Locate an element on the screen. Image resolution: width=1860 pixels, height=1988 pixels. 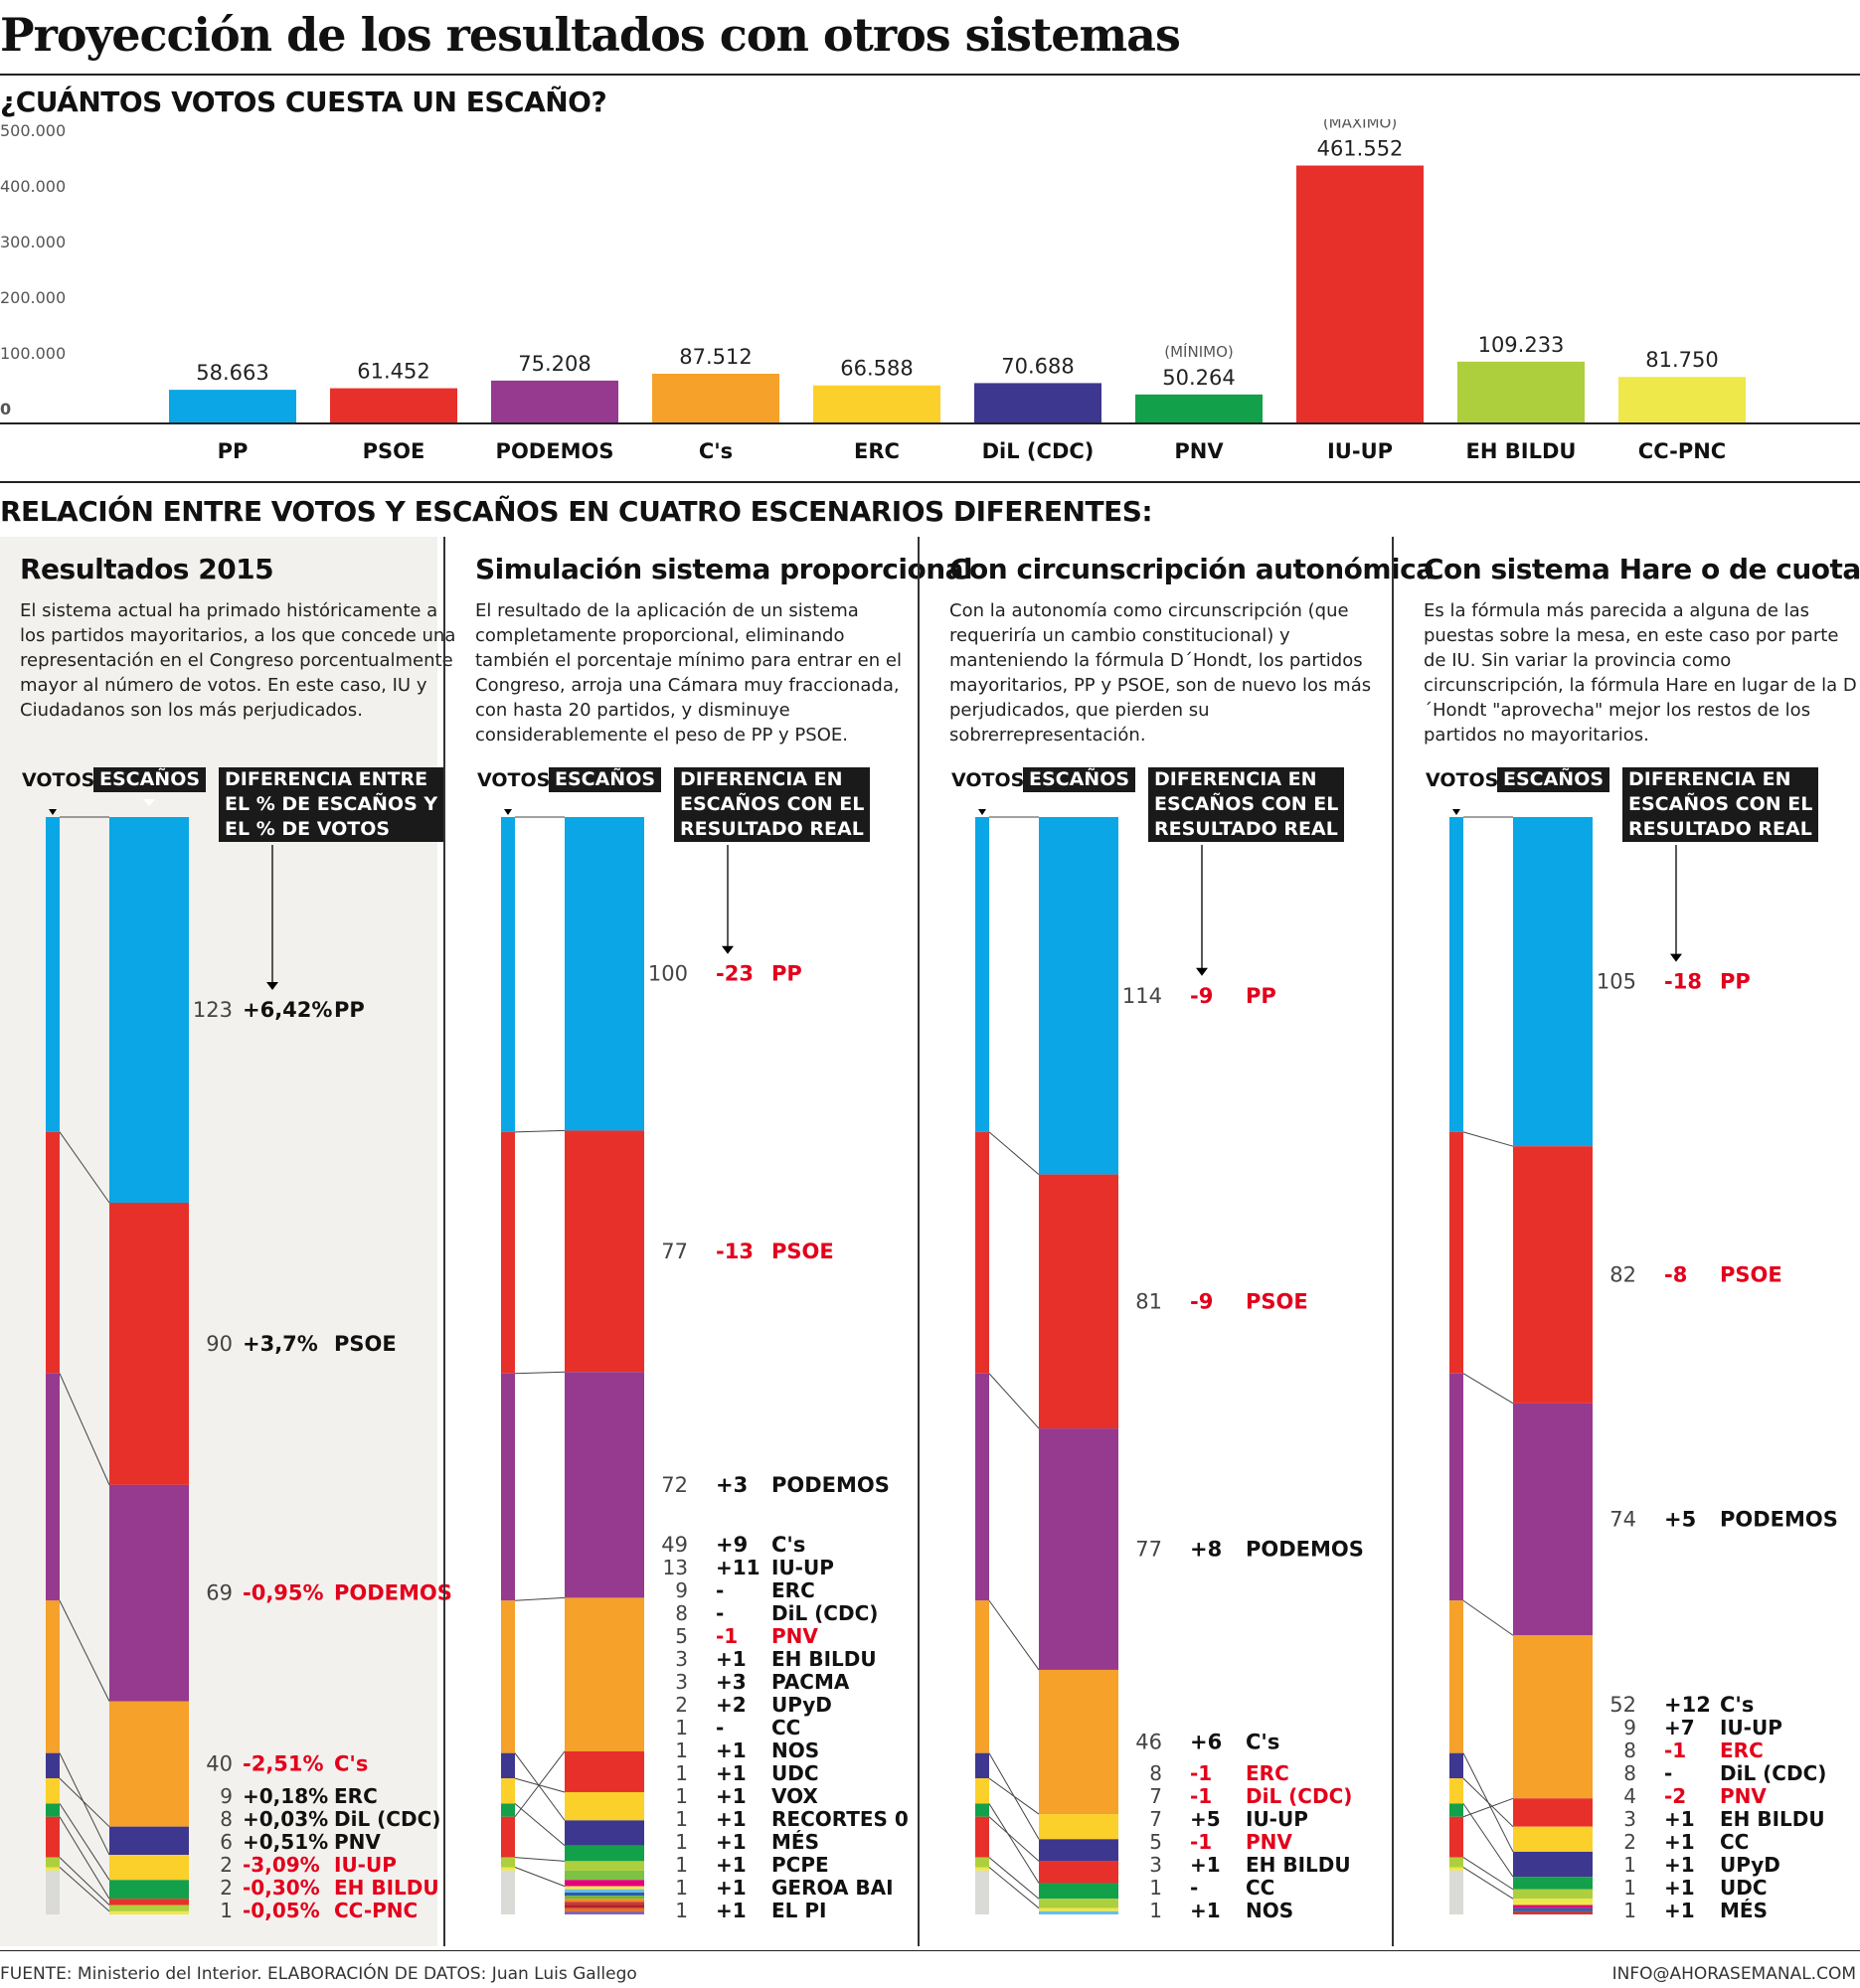
seat-segment-m-s is located at coordinates (604, 1903).